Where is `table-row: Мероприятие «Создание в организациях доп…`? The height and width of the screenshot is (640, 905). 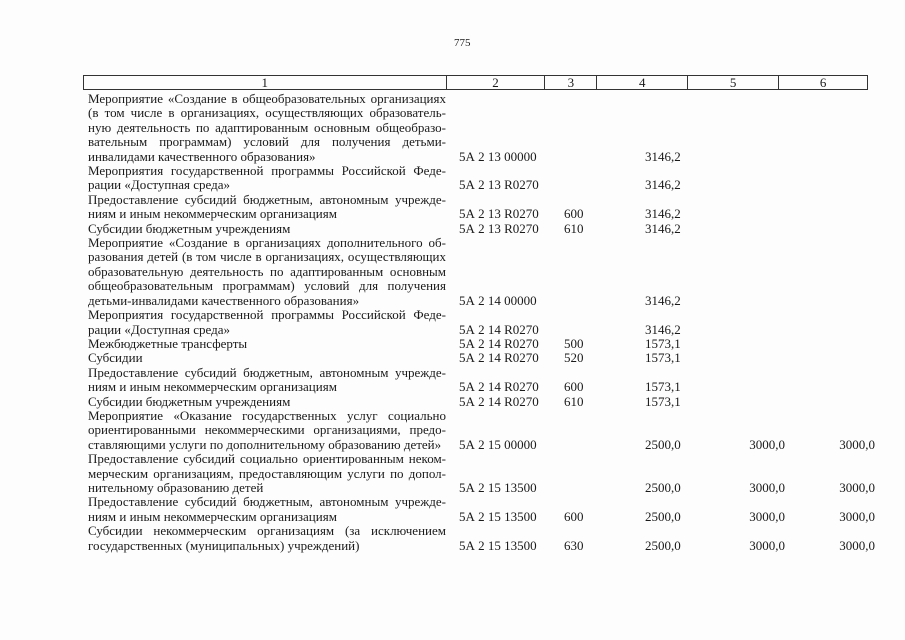 table-row: Мероприятие «Создание в организациях доп… is located at coordinates (481, 271).